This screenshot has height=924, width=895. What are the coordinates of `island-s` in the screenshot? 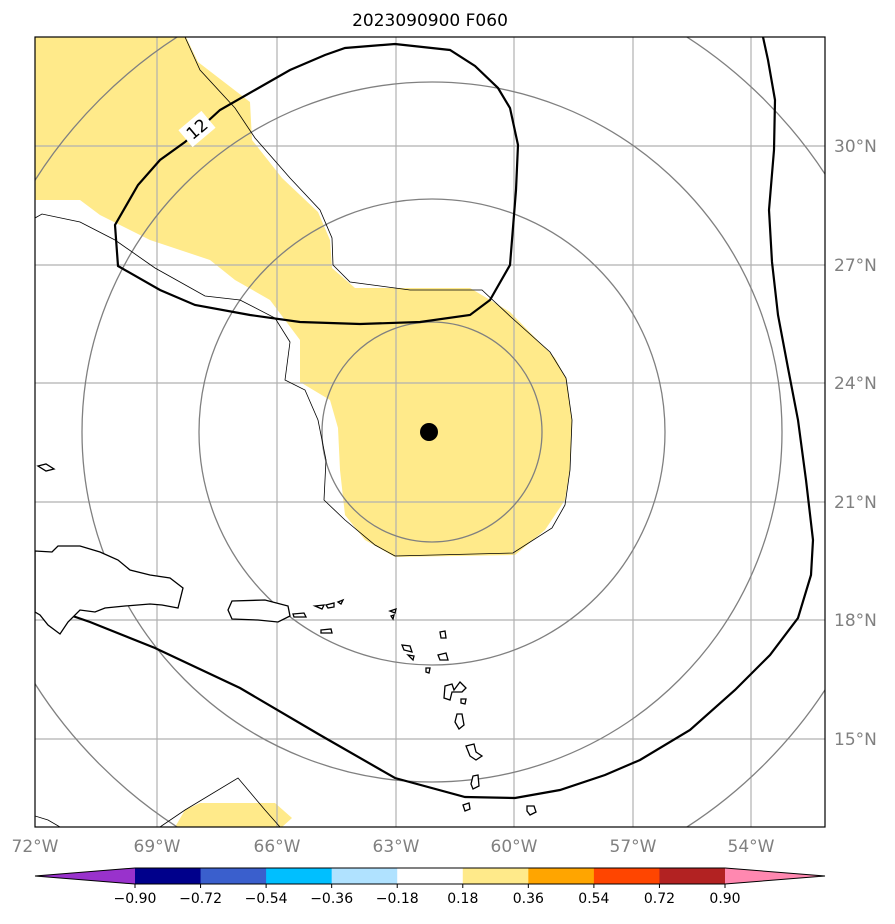 It's located at (466, 807).